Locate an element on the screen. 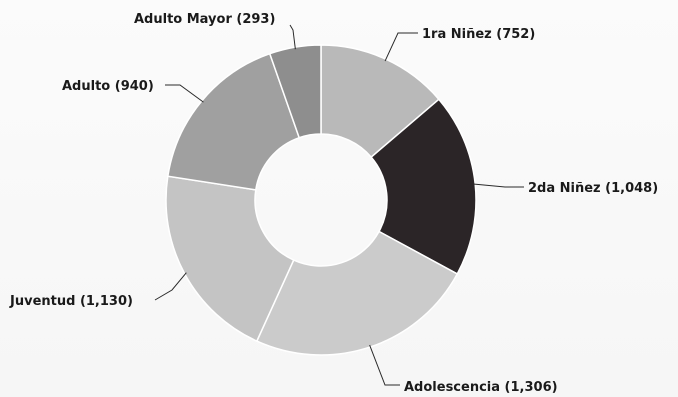 This screenshot has width=678, height=397. slice-label-adolescencia: Adolescencia (1,306) is located at coordinates (481, 387).